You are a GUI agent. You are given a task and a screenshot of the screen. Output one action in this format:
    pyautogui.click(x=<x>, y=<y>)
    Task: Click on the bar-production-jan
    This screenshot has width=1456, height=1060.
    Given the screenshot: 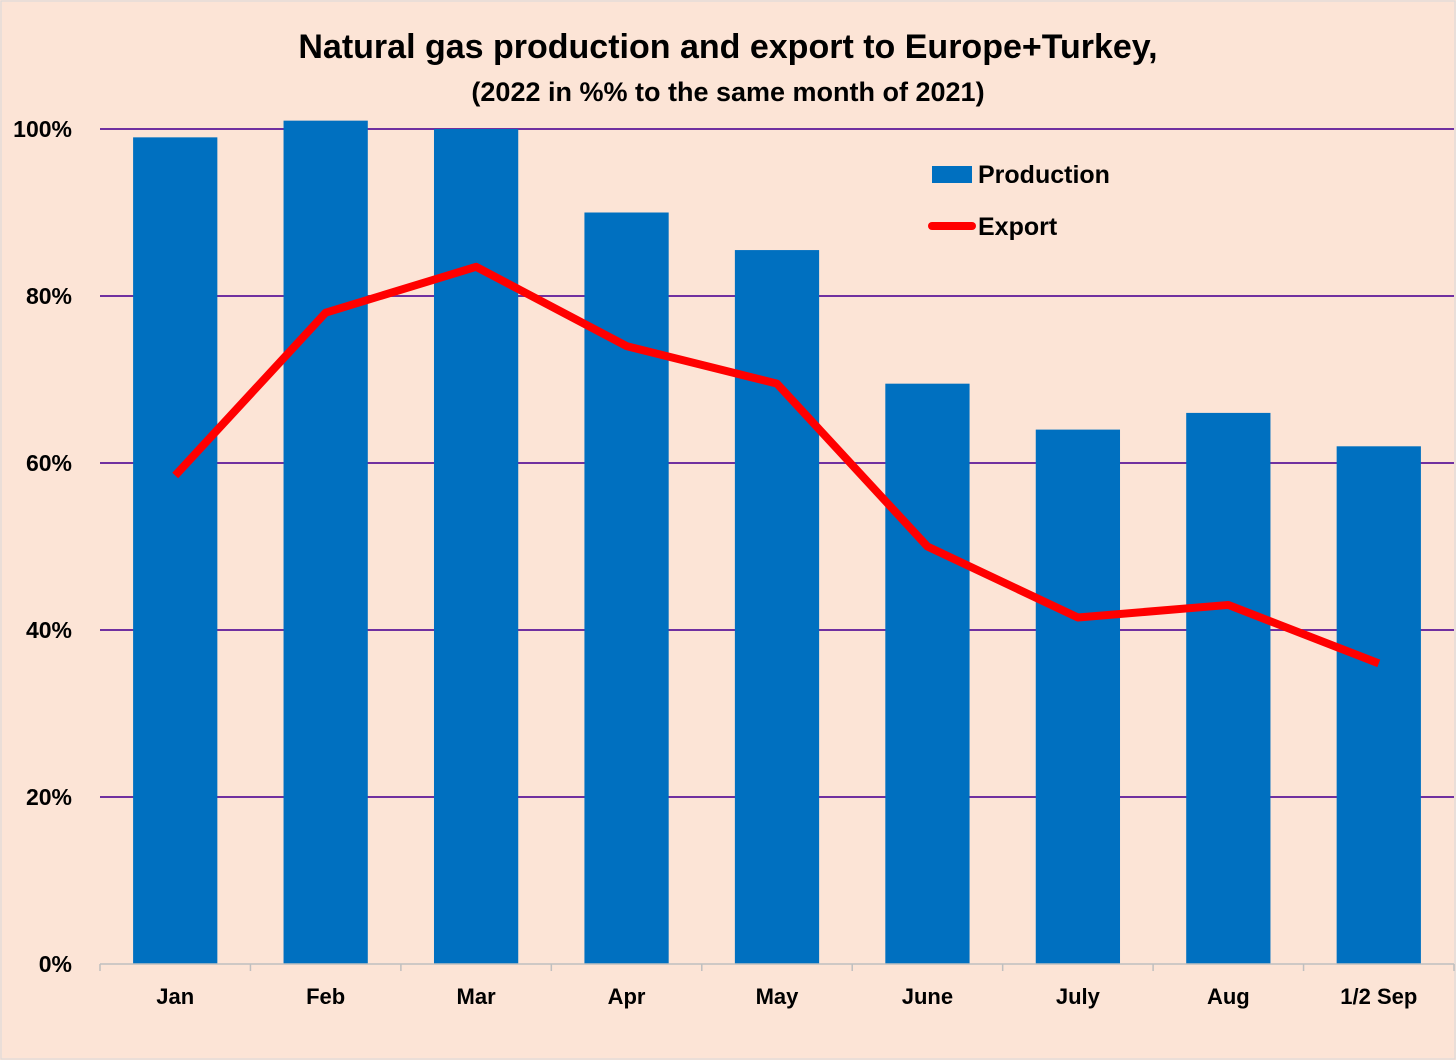 What is the action you would take?
    pyautogui.click(x=175, y=551)
    